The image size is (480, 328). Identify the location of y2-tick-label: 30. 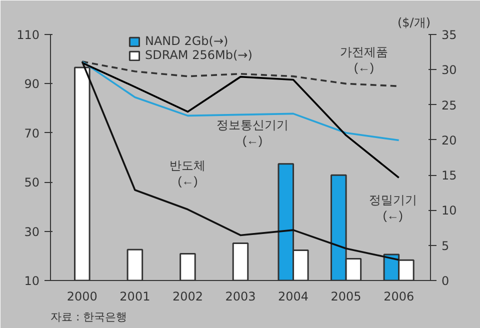
(449, 70).